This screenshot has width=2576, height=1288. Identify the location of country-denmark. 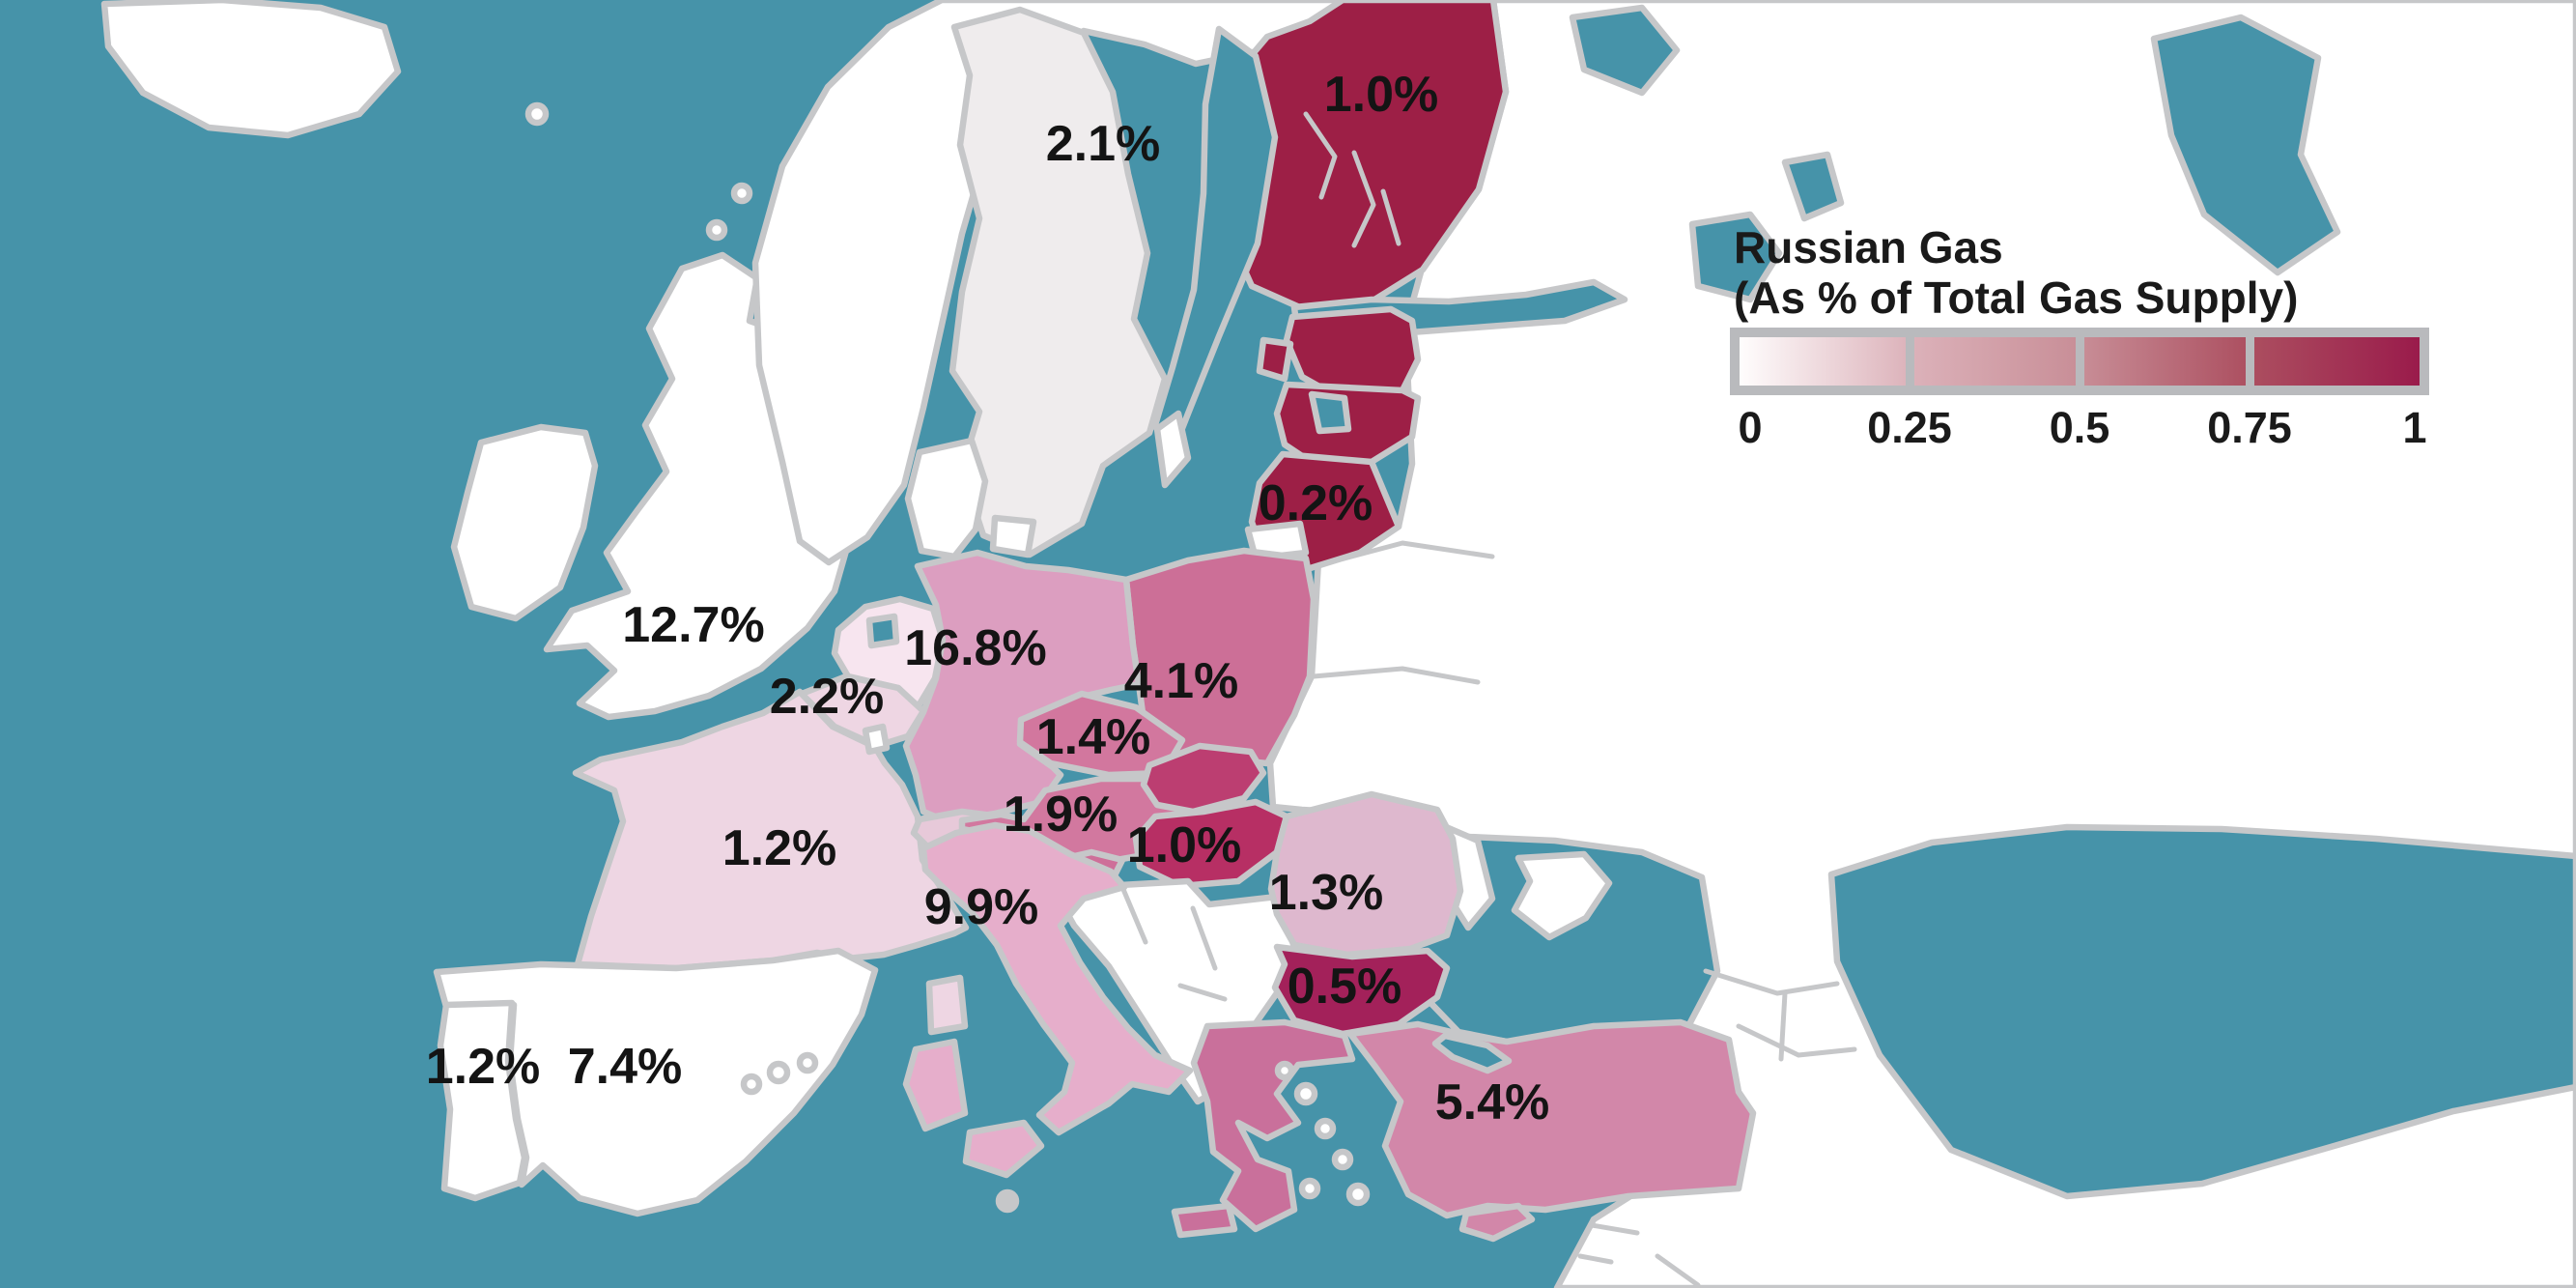
(946, 499).